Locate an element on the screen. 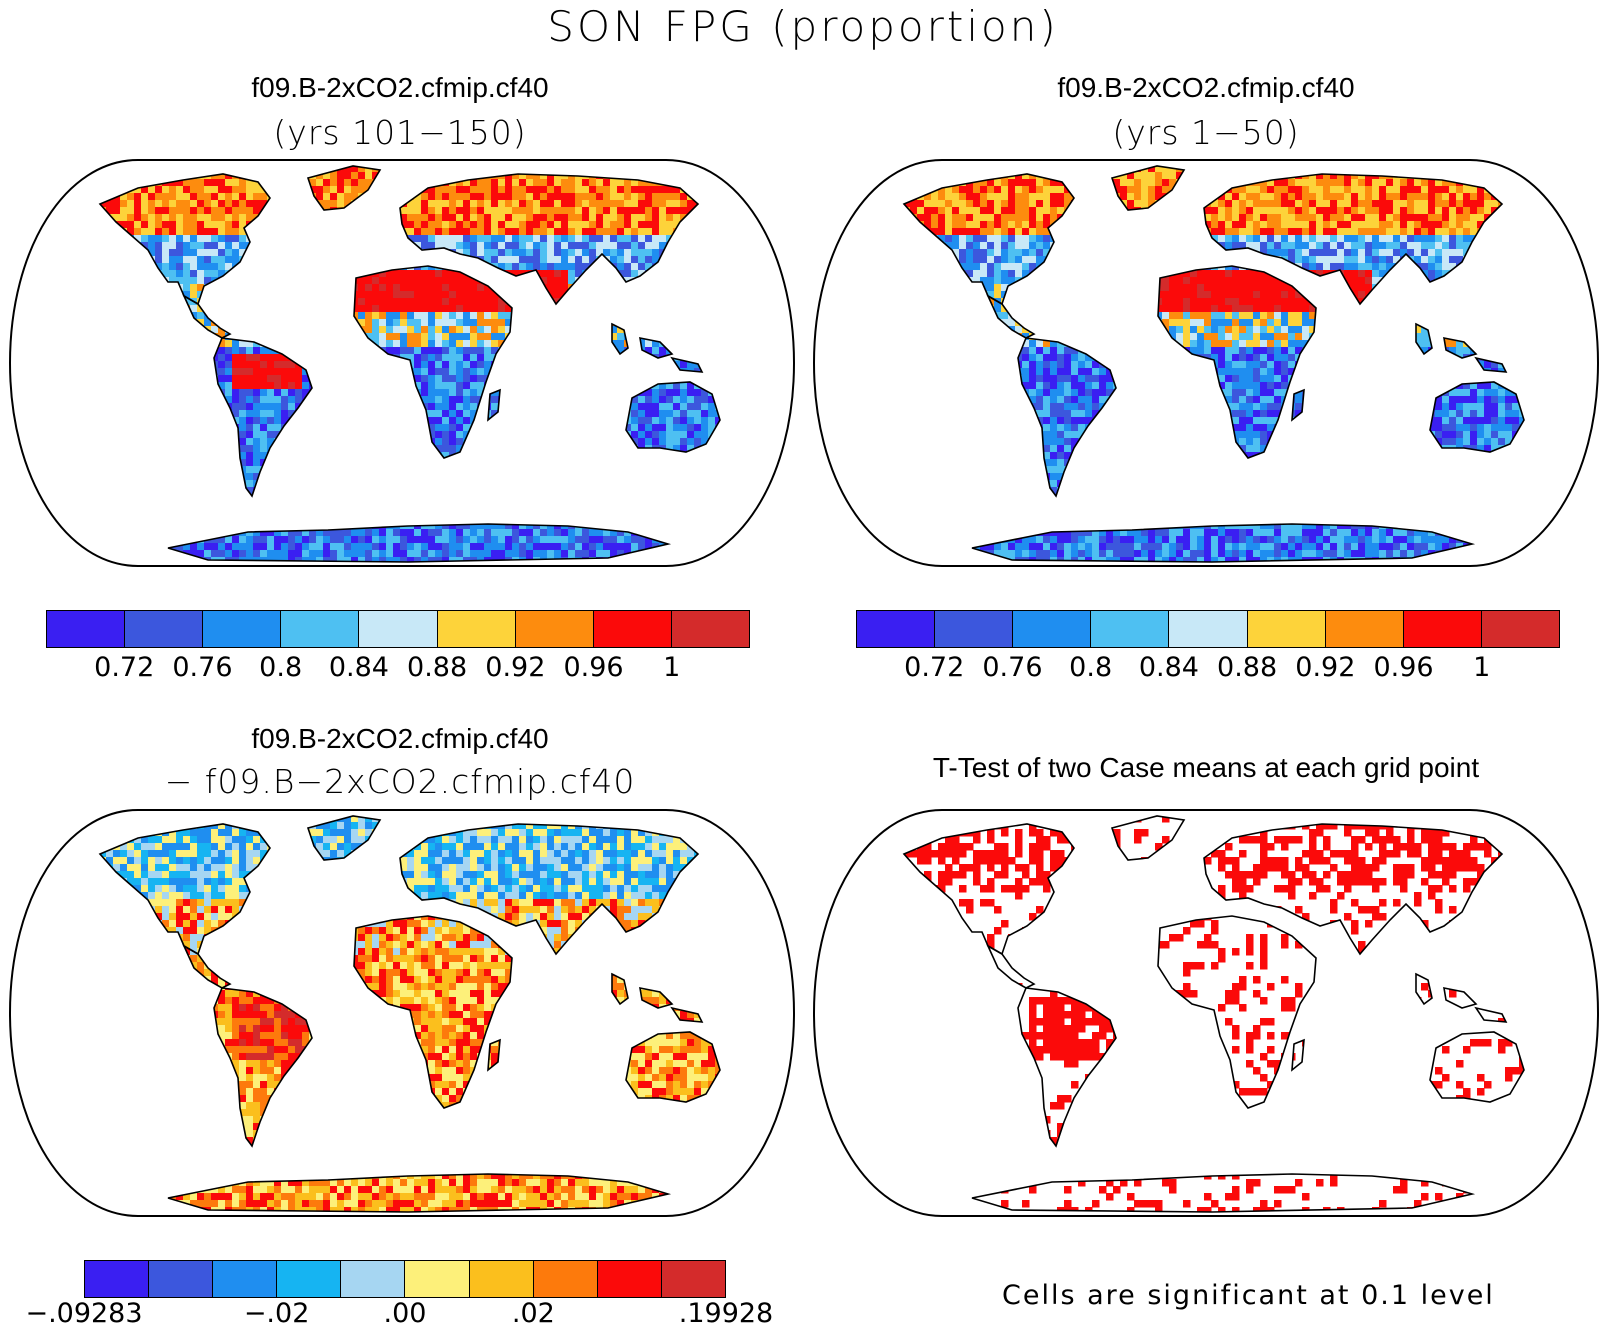 This screenshot has height=1329, width=1606. colorbar-tick-label: .02 is located at coordinates (533, 1313).